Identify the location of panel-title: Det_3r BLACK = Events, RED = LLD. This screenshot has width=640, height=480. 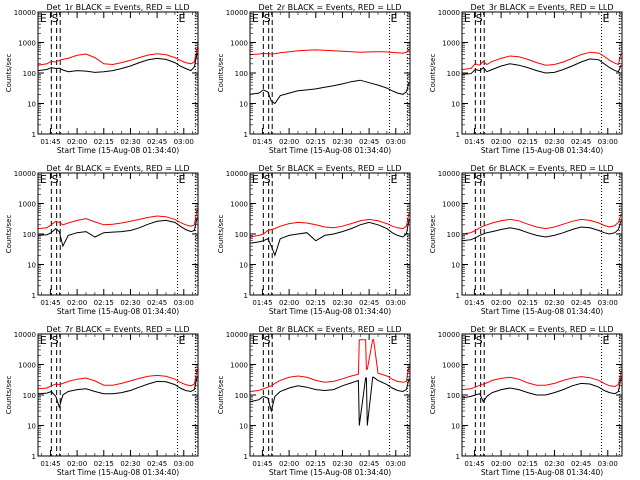
(541, 7).